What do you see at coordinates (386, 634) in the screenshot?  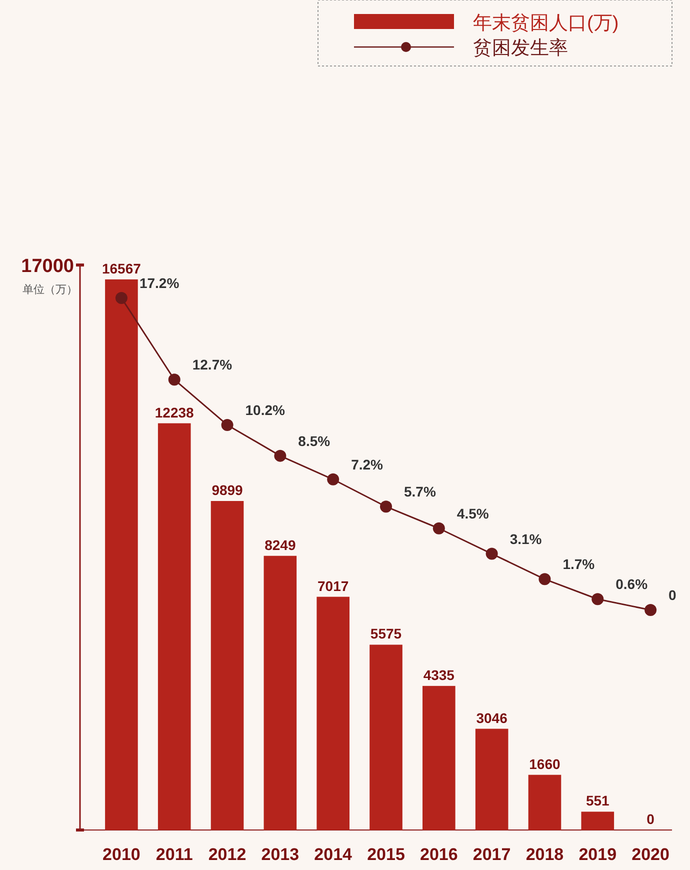 I see `data-label: 5575` at bounding box center [386, 634].